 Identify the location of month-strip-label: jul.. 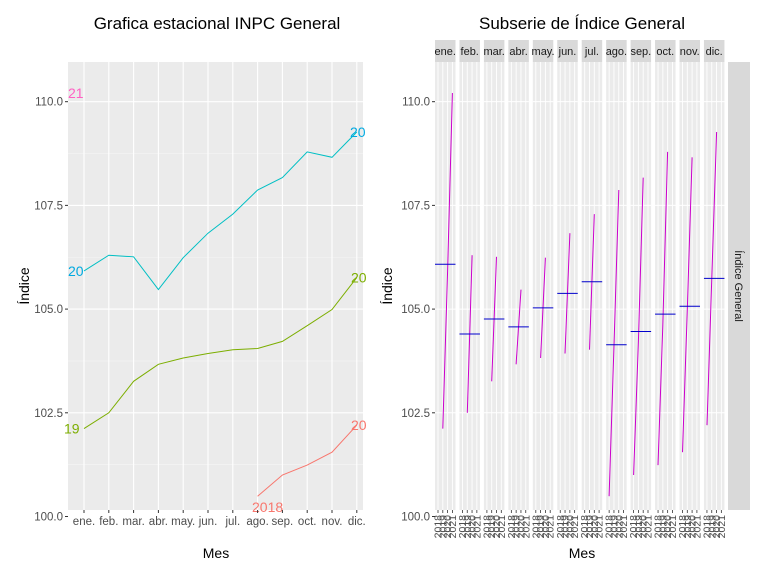
(591, 52).